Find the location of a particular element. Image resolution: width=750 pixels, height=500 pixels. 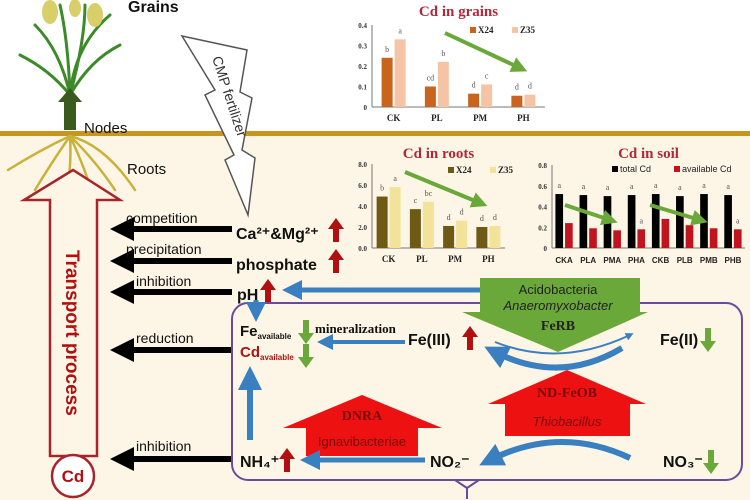

x-tick-label: CKA is located at coordinates (564, 260).